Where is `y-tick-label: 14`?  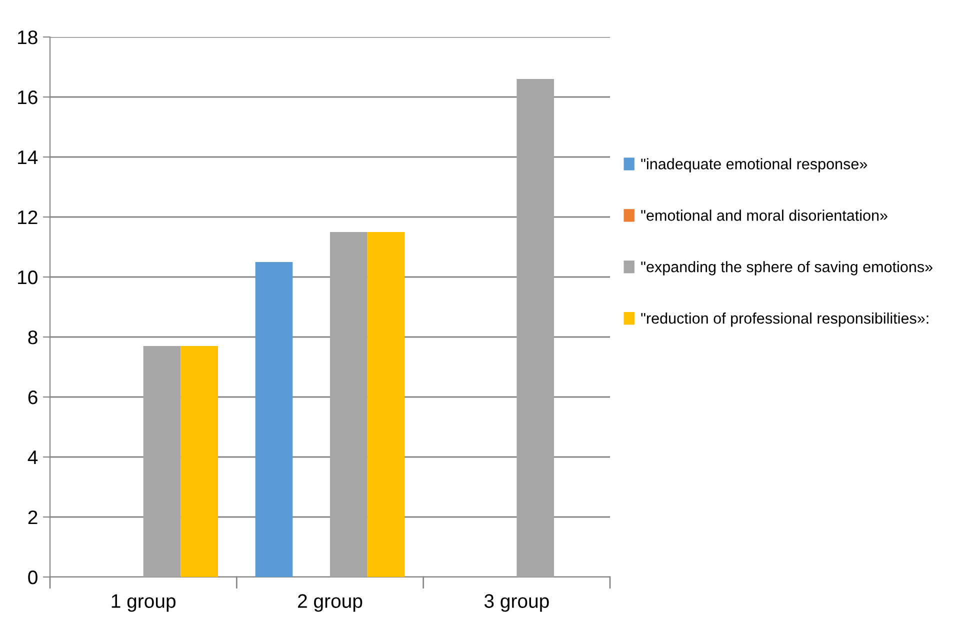
y-tick-label: 14 is located at coordinates (28, 157).